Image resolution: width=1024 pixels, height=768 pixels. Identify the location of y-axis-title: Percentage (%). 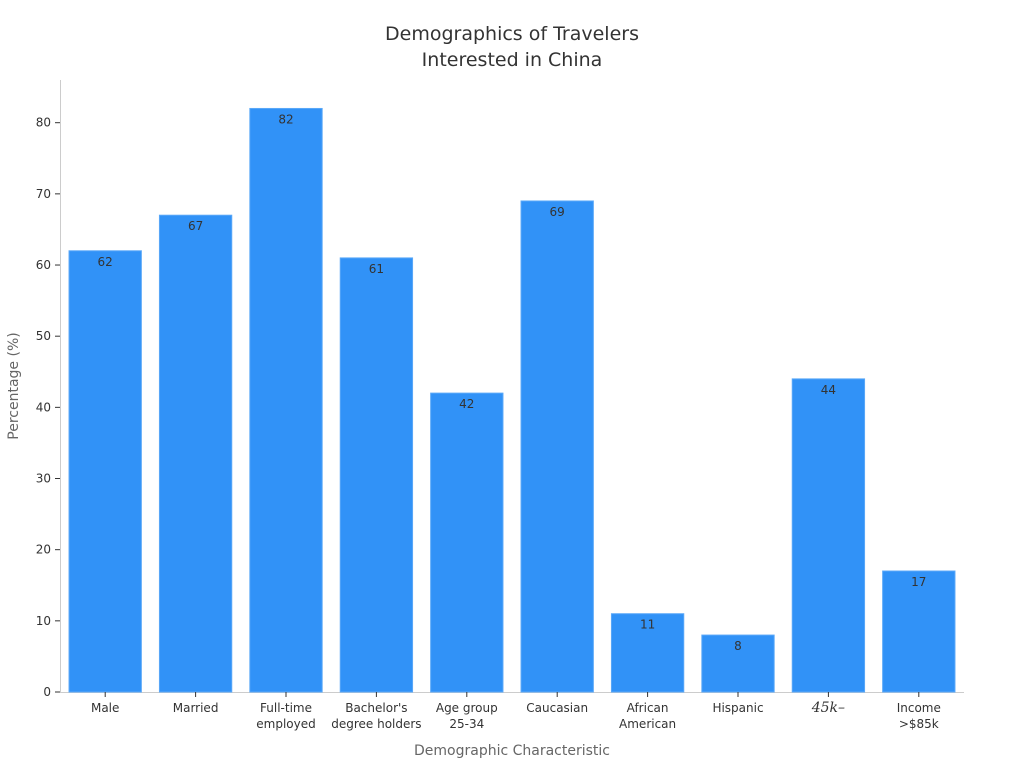
(14, 385).